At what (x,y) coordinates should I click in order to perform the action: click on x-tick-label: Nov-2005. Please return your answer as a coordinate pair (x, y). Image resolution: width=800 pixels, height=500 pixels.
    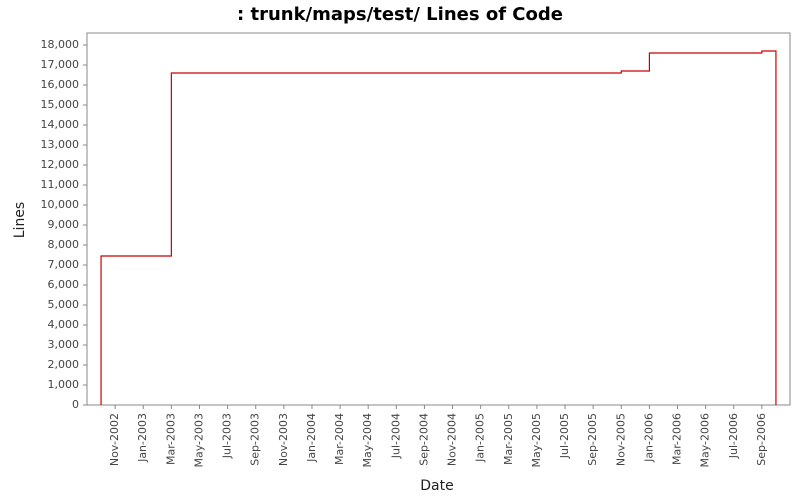
    Looking at the image, I should click on (620, 439).